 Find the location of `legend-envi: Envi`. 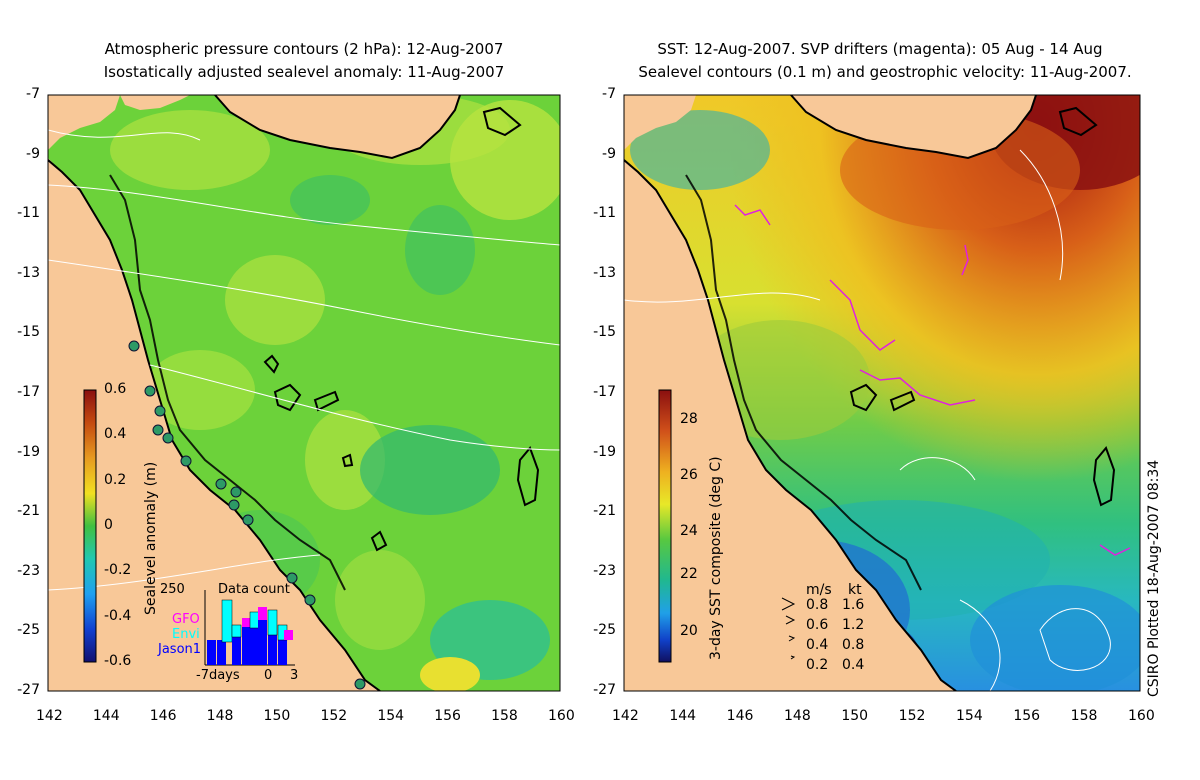

legend-envi: Envi is located at coordinates (186, 634).